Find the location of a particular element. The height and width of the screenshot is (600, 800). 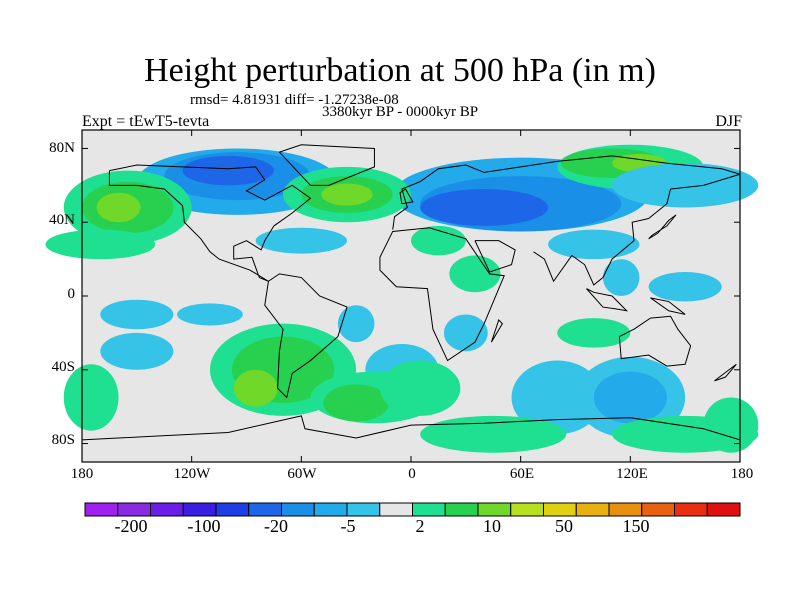

plot-title: Height perturbation at 500 hPa (in m) is located at coordinates (400, 70).